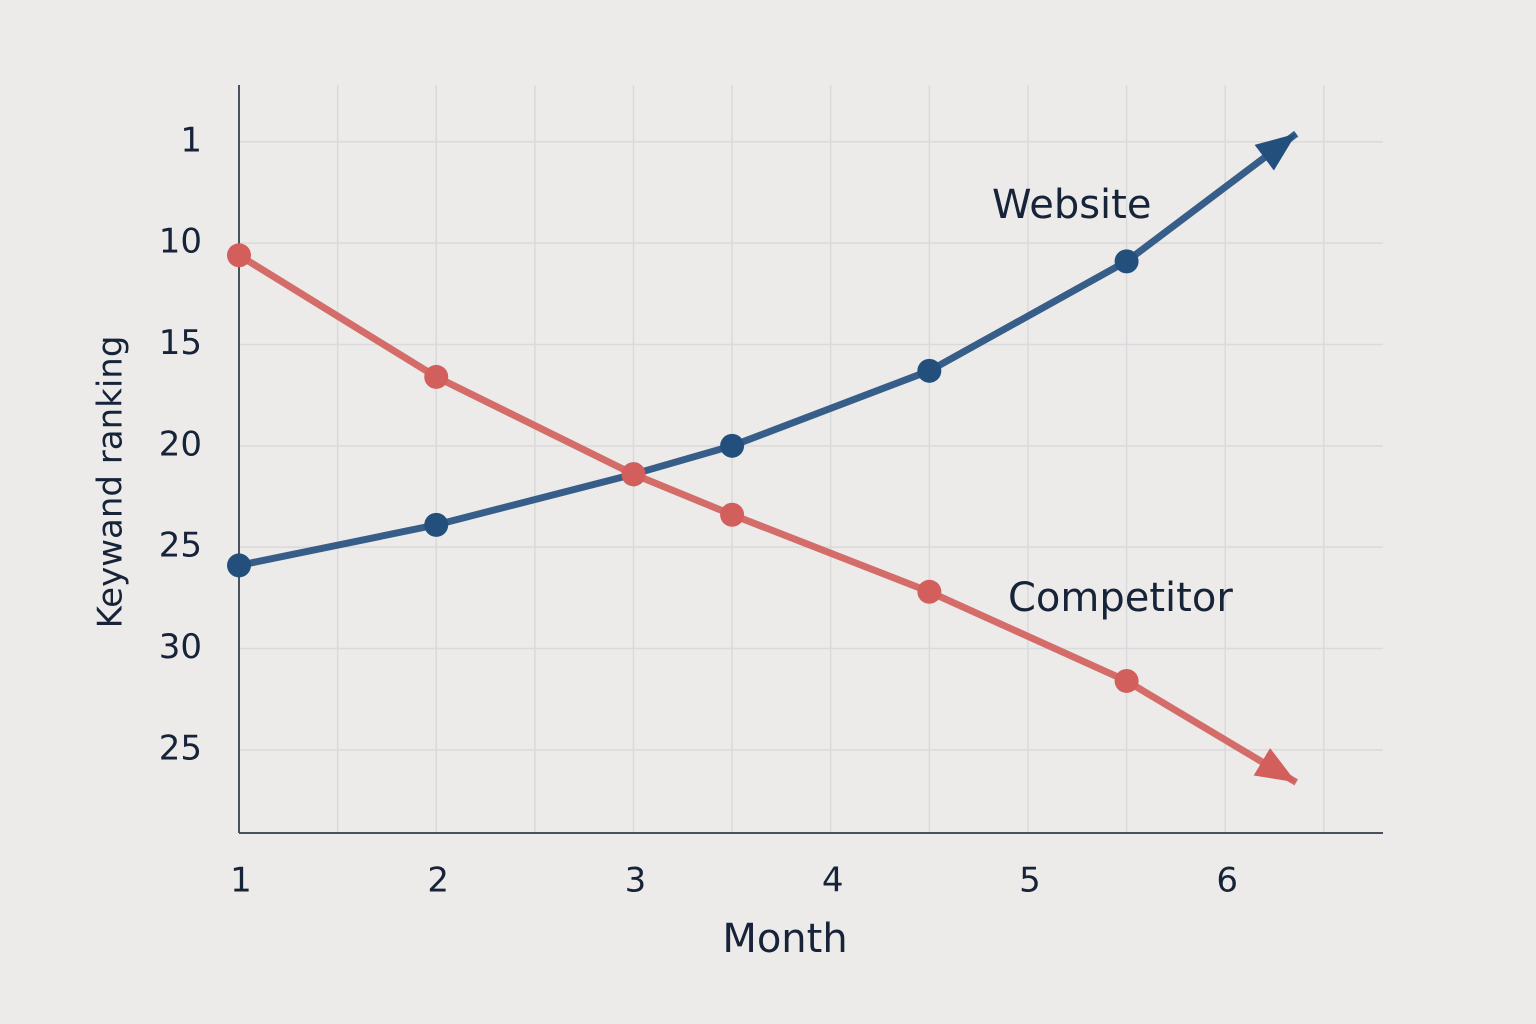 Image resolution: width=1536 pixels, height=1024 pixels. Describe the element at coordinates (111, 482) in the screenshot. I see `y-axis-label: Keywand ranking` at that location.